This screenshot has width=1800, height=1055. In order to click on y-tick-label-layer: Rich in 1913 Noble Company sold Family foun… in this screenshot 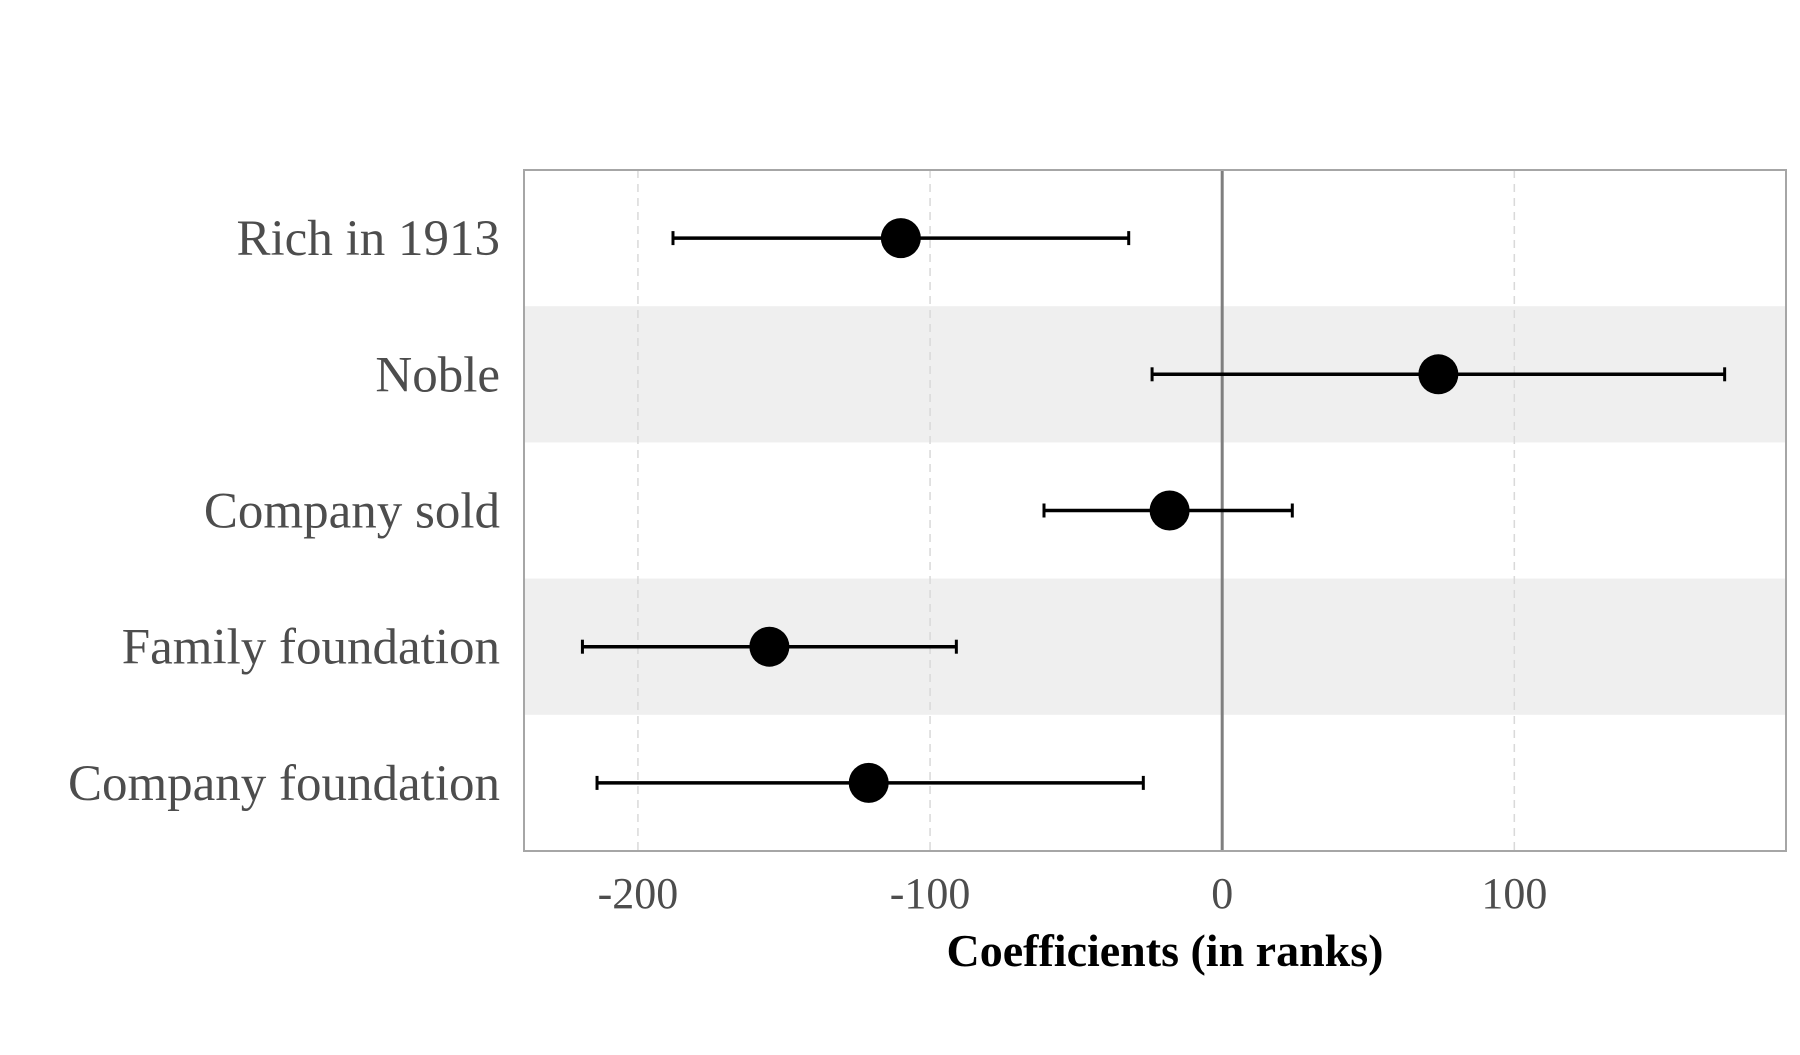, I will do `click(284, 511)`.